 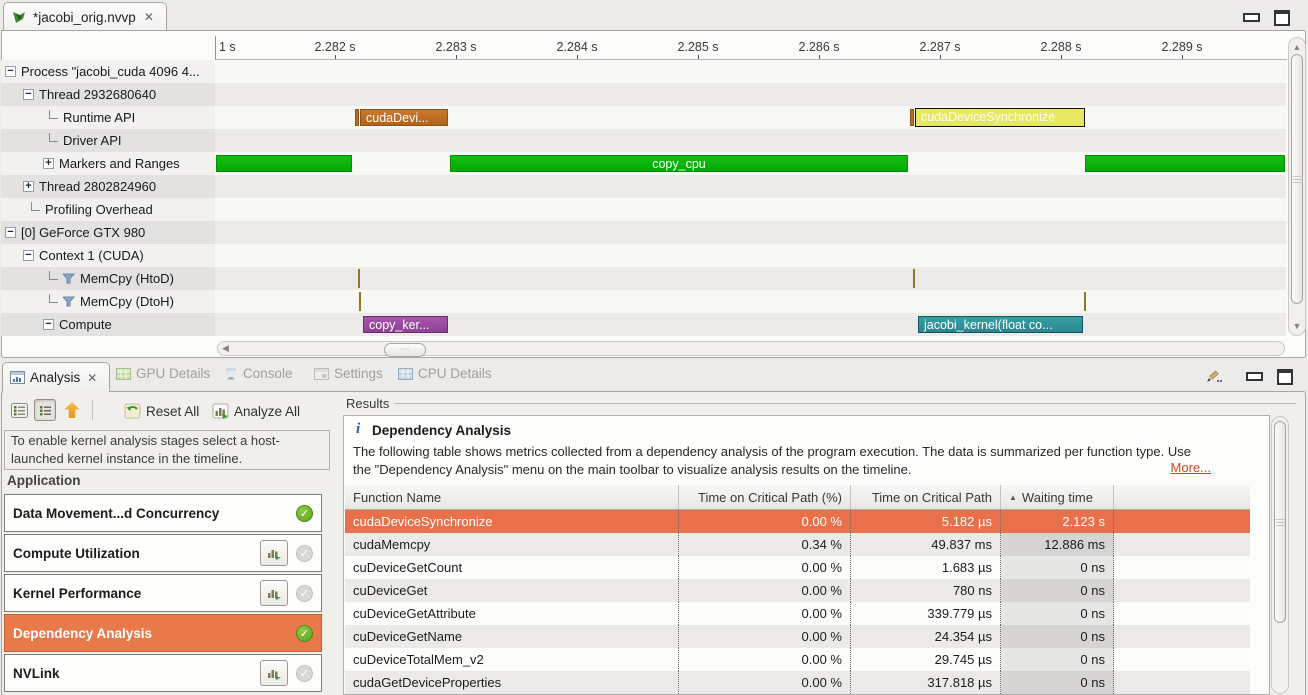 What do you see at coordinates (797, 567) in the screenshot?
I see `table-row: cuDeviceGetCount 0.00 % 1.683 µs 0 ns` at bounding box center [797, 567].